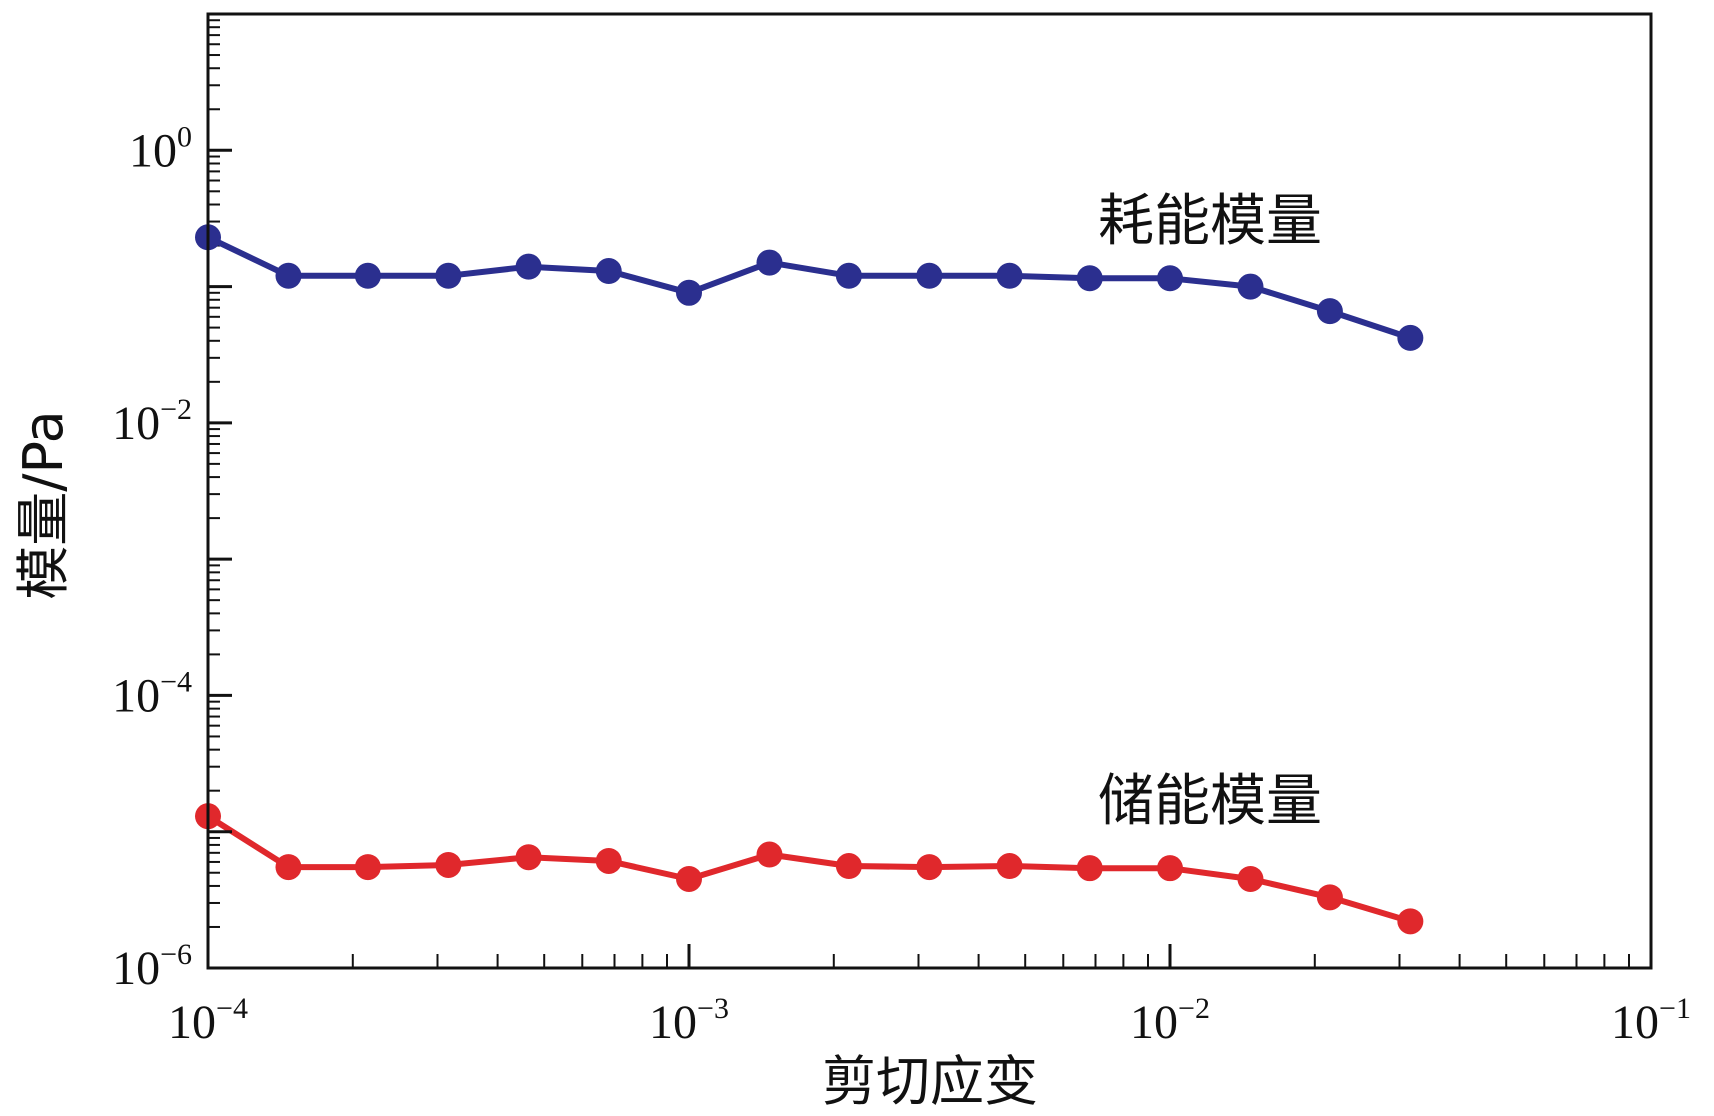 The width and height of the screenshot is (1714, 1116). I want to click on x-tick-label: 10⁻¹, so click(1651, 1020).